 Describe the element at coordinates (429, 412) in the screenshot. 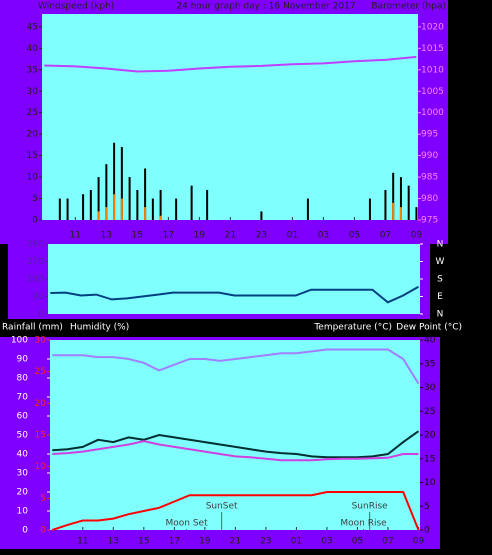

I see `y2-tick-label: 25` at that location.